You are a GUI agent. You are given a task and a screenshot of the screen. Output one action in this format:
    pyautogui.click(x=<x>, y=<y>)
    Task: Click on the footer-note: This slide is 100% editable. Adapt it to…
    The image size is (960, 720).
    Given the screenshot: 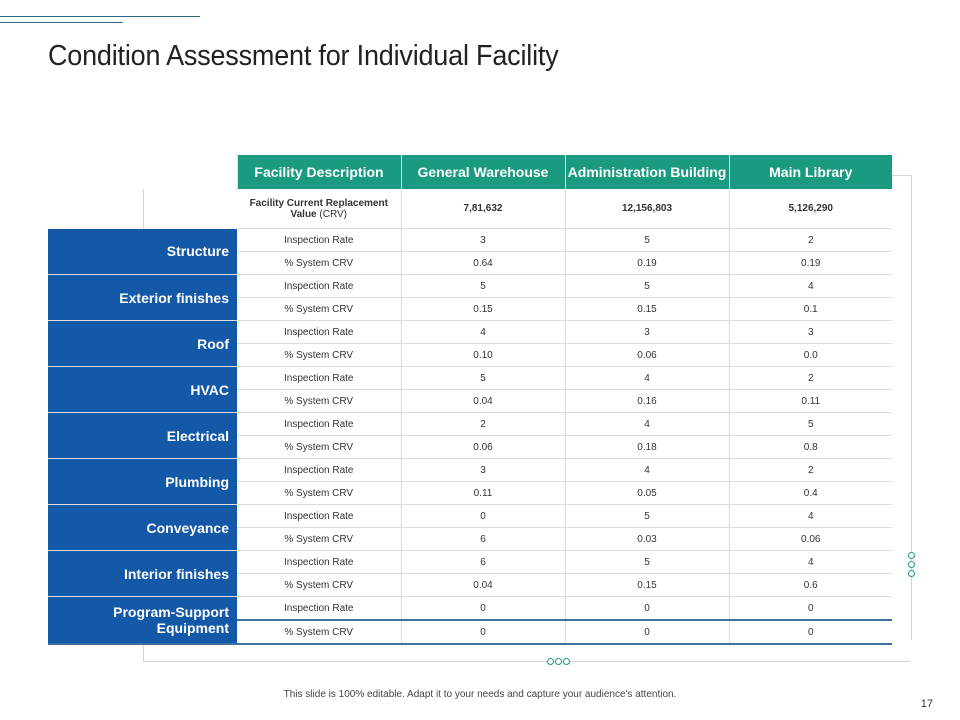 What is the action you would take?
    pyautogui.click(x=480, y=694)
    